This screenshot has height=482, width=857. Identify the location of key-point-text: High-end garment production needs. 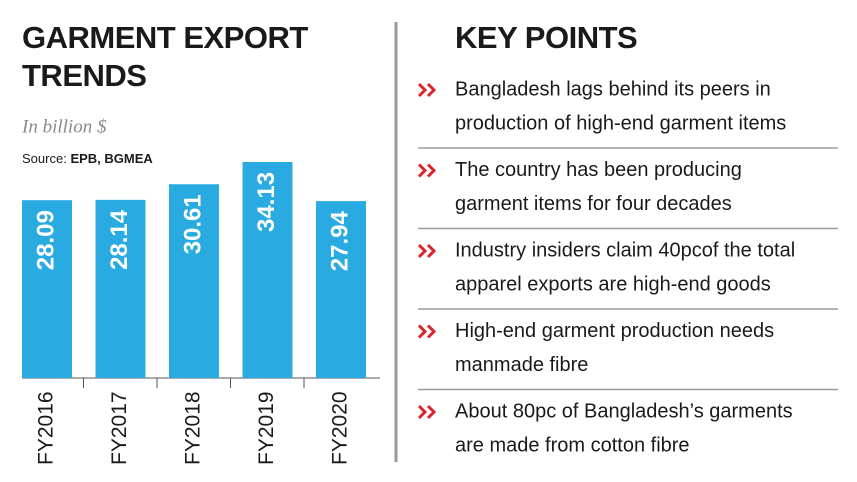
(614, 331).